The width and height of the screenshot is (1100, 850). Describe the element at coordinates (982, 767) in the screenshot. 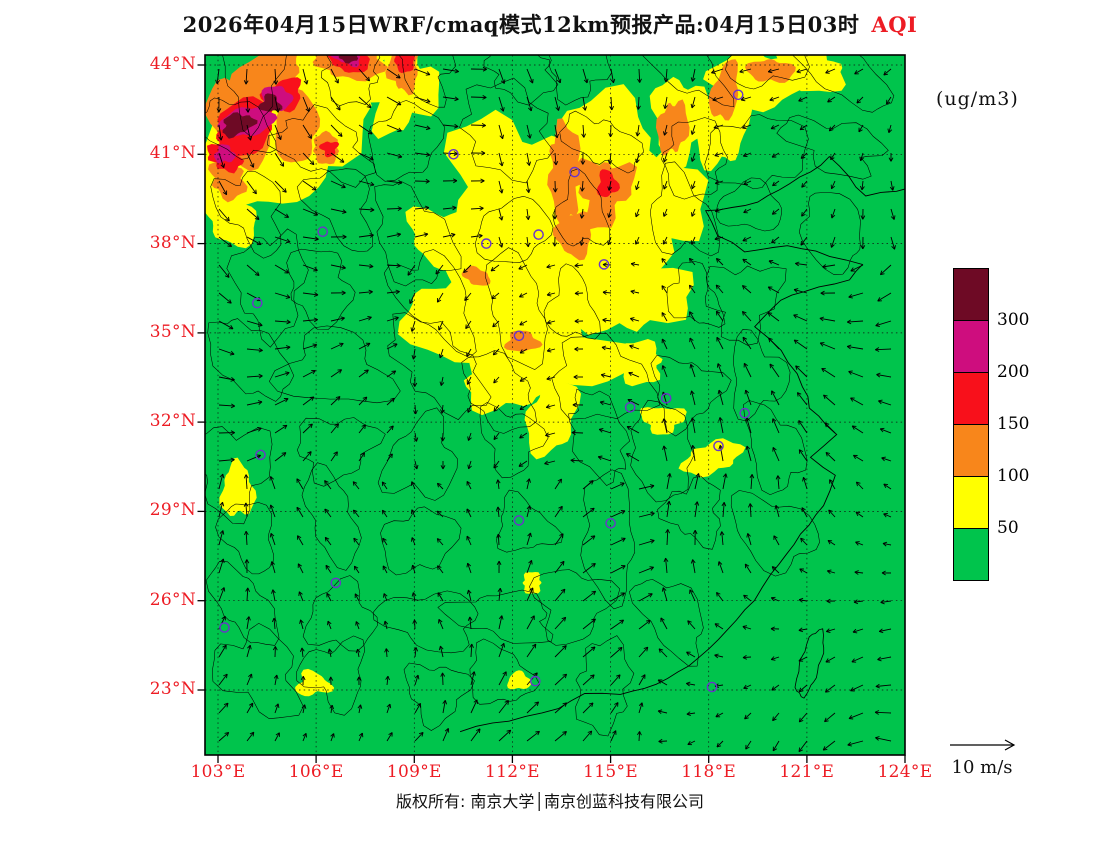

I see `wind-reference-label: 10 m/s` at that location.